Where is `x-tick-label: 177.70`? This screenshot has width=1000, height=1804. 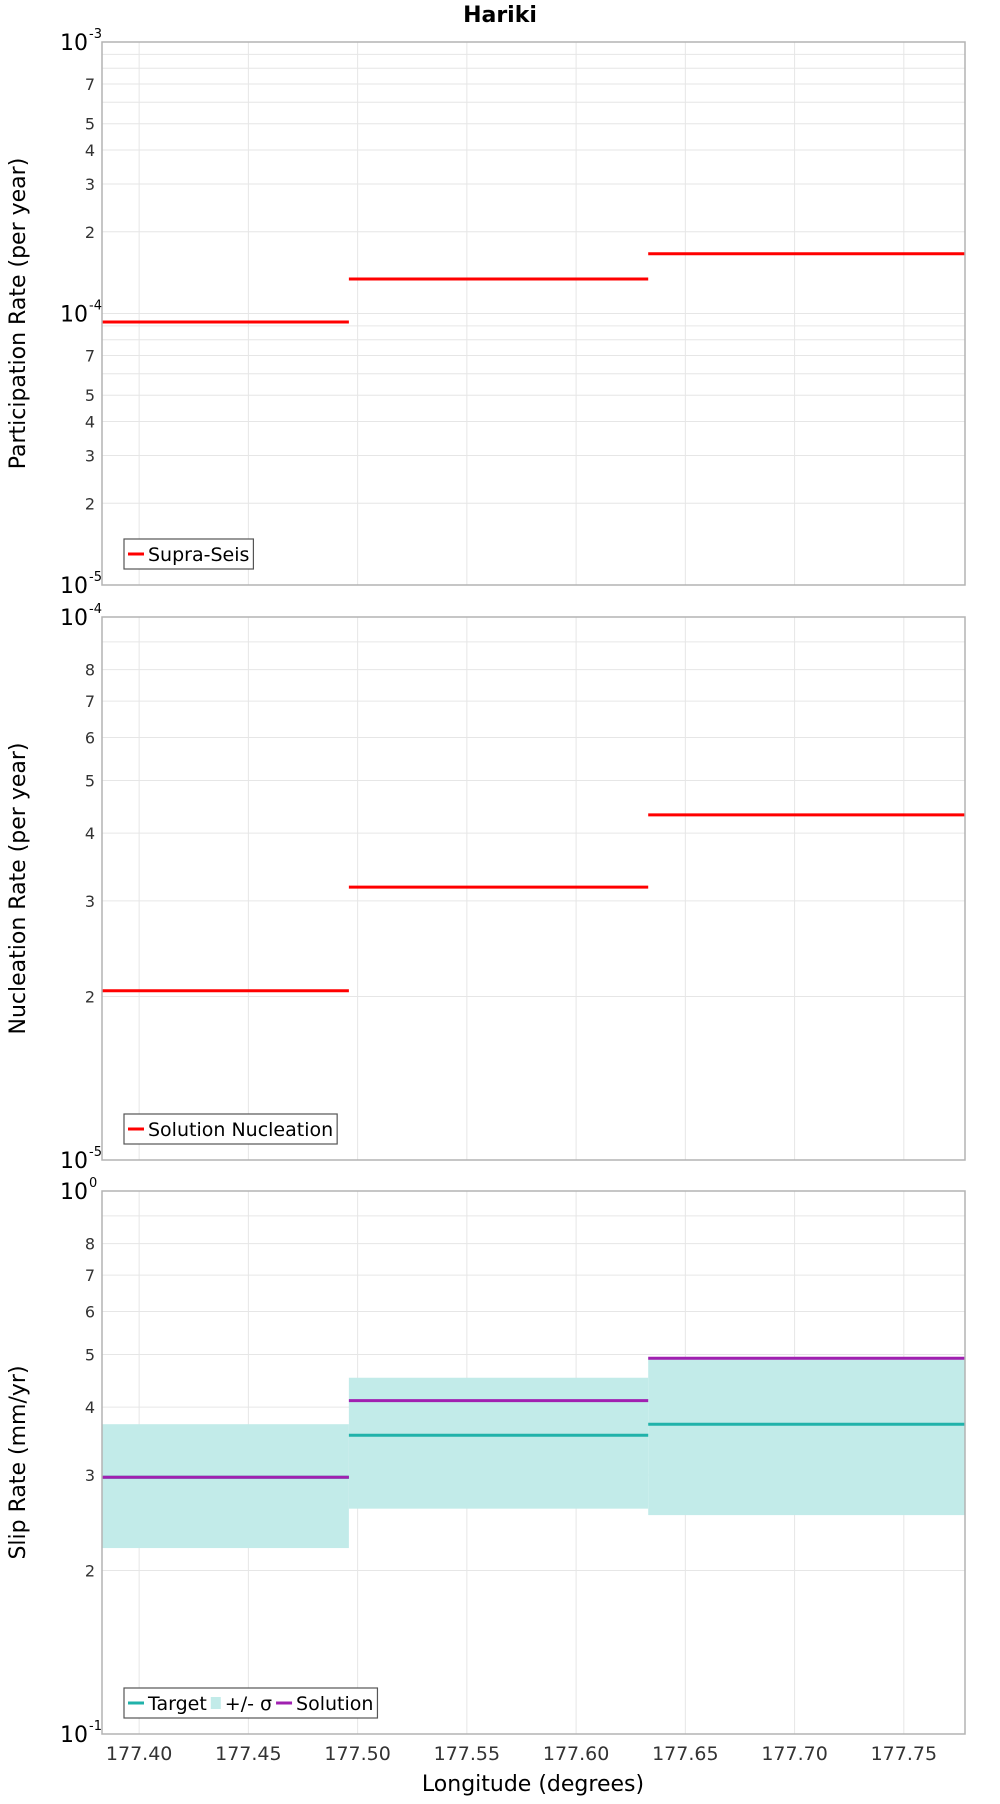
x-tick-label: 177.70 is located at coordinates (794, 1754).